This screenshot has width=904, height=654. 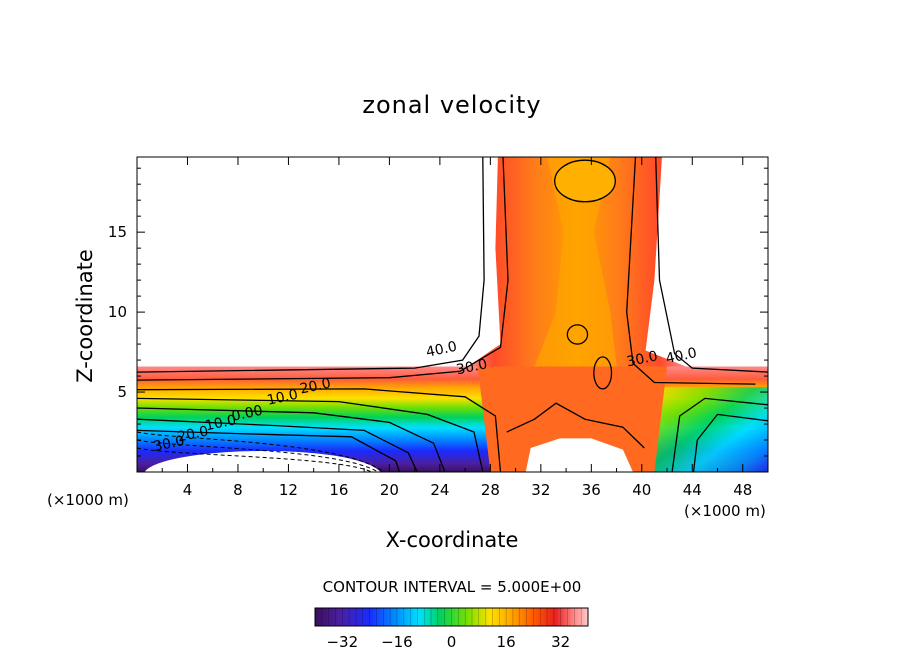 I want to click on central-warm-zone, so click(x=572, y=419).